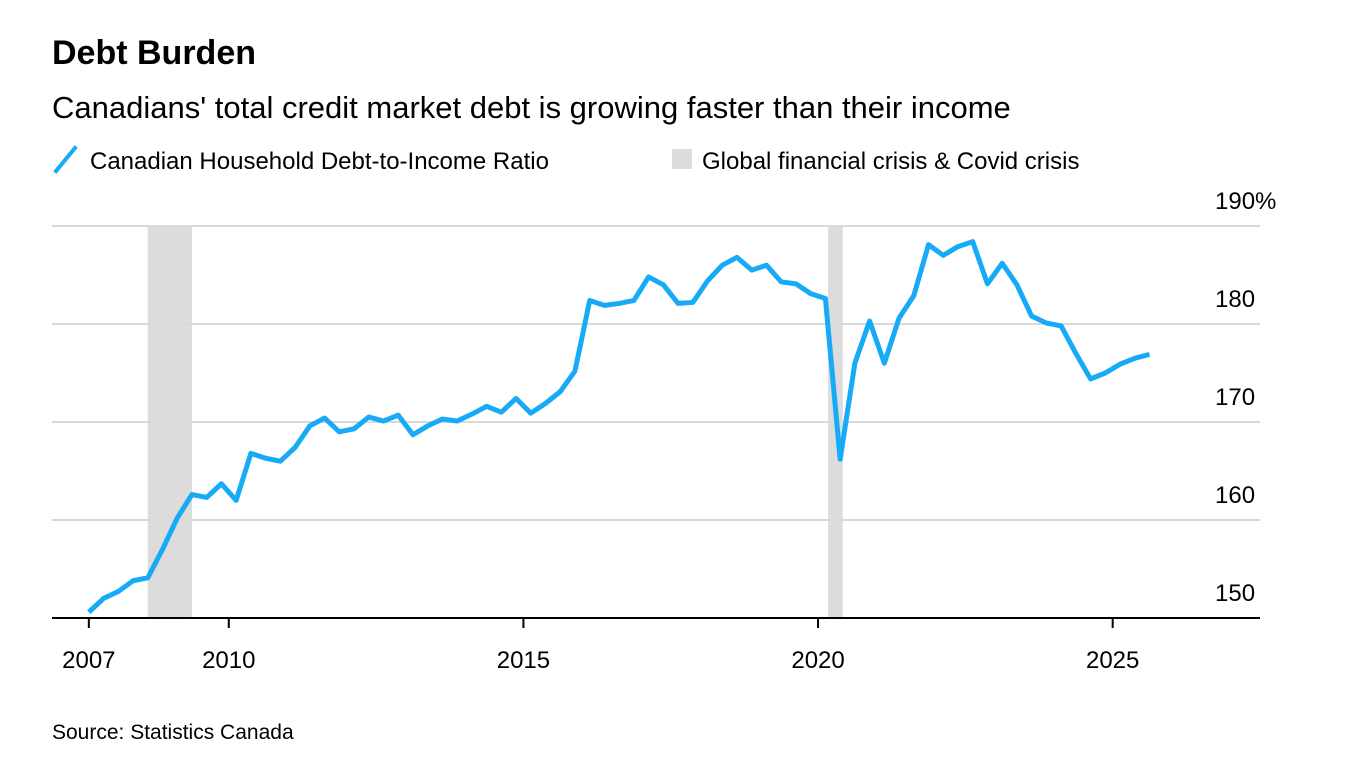 The width and height of the screenshot is (1354, 784). Describe the element at coordinates (817, 660) in the screenshot. I see `x-tick-label: 2020` at that location.